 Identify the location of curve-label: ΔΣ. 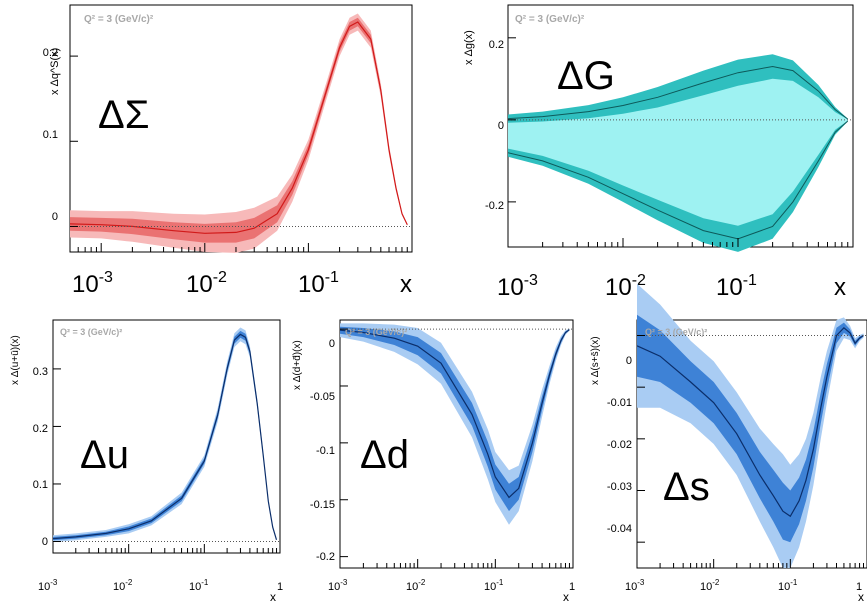
(123, 115).